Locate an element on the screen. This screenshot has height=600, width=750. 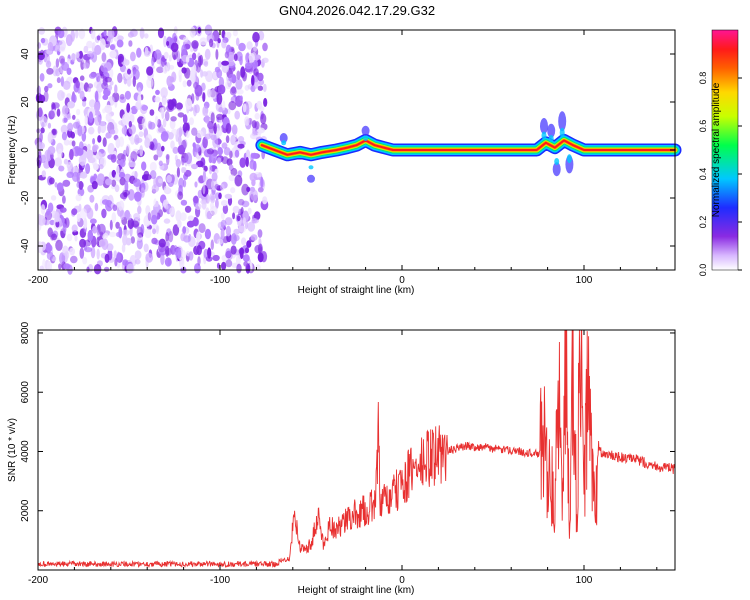
colorbar-tick-label: 0.4 is located at coordinates (703, 174).